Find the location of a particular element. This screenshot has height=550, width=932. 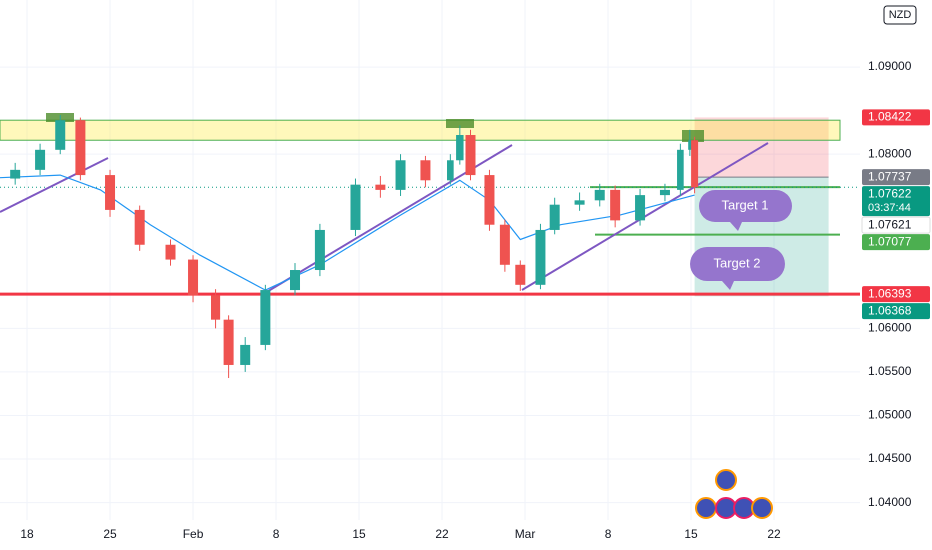

price-label-text: 1.08422 is located at coordinates (890, 117).